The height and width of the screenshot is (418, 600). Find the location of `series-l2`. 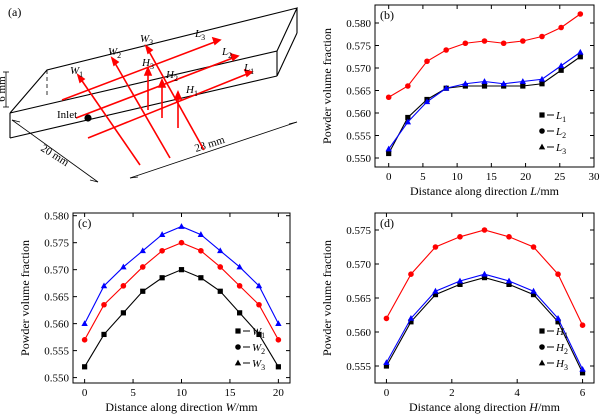

series-l2 is located at coordinates (484, 56).